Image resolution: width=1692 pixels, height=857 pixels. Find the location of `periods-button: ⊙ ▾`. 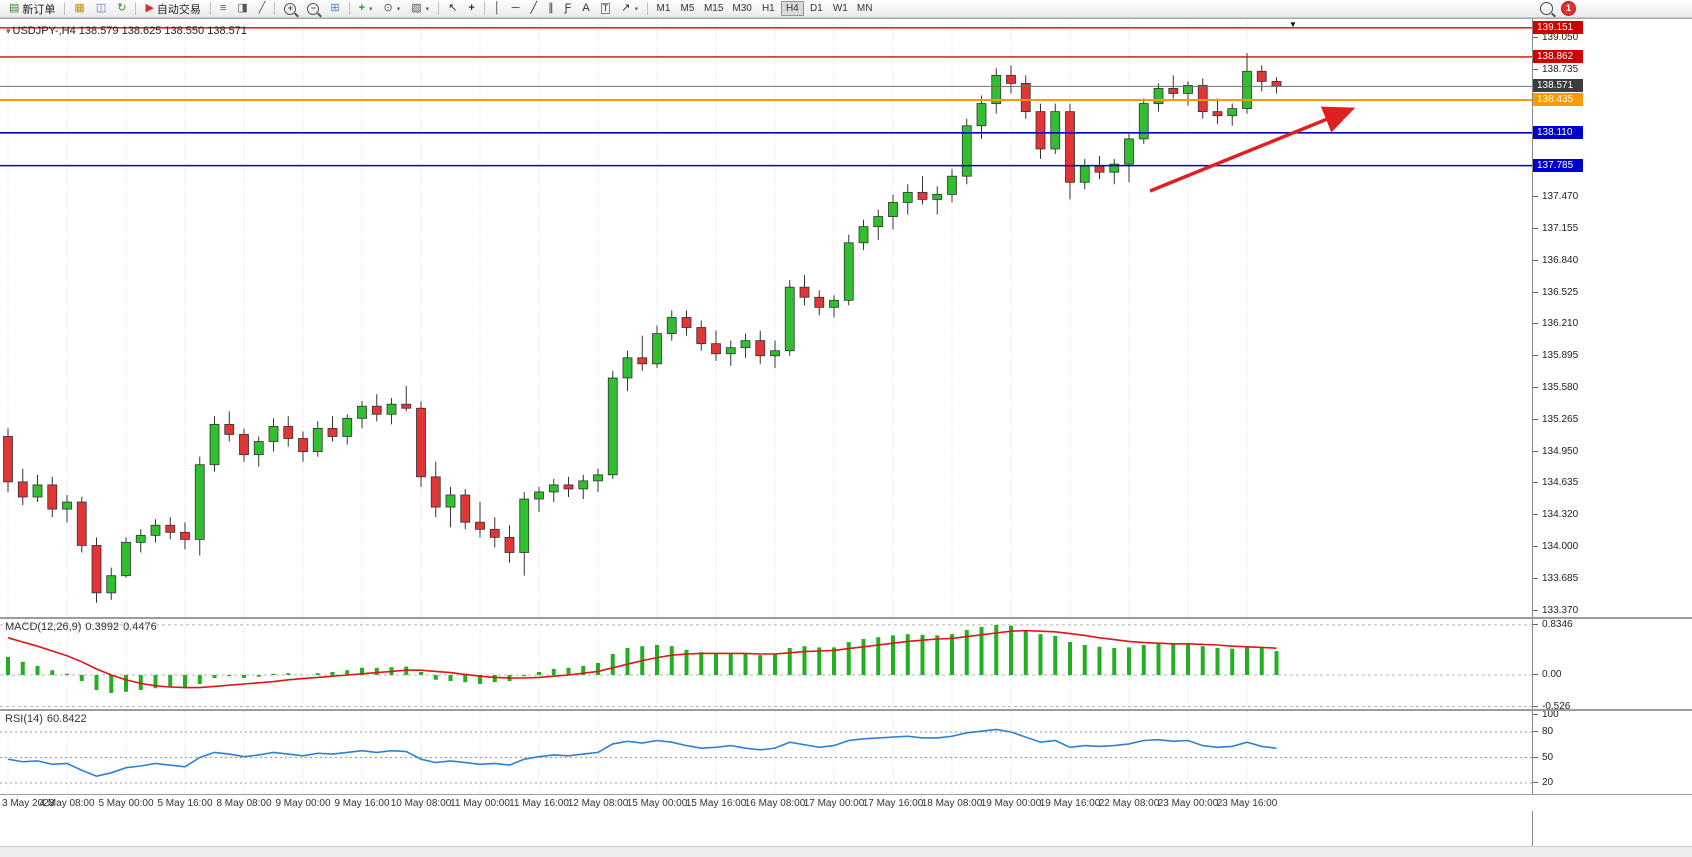

periods-button: ⊙ ▾ is located at coordinates (392, 9).